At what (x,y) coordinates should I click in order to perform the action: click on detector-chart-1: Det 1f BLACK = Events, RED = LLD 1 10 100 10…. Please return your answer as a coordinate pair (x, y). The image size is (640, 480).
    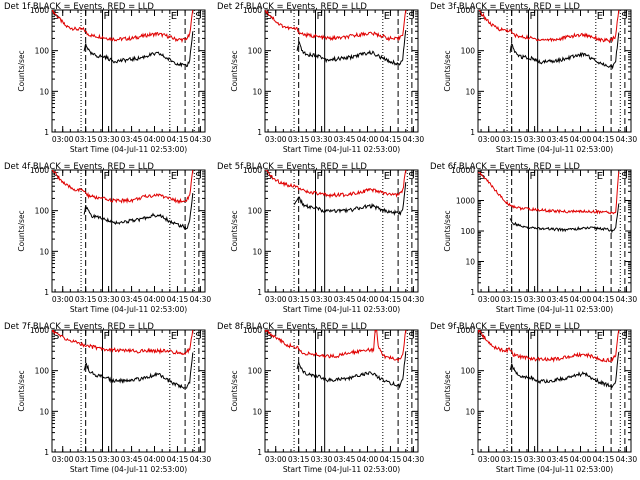
    Looking at the image, I should click on (107, 78).